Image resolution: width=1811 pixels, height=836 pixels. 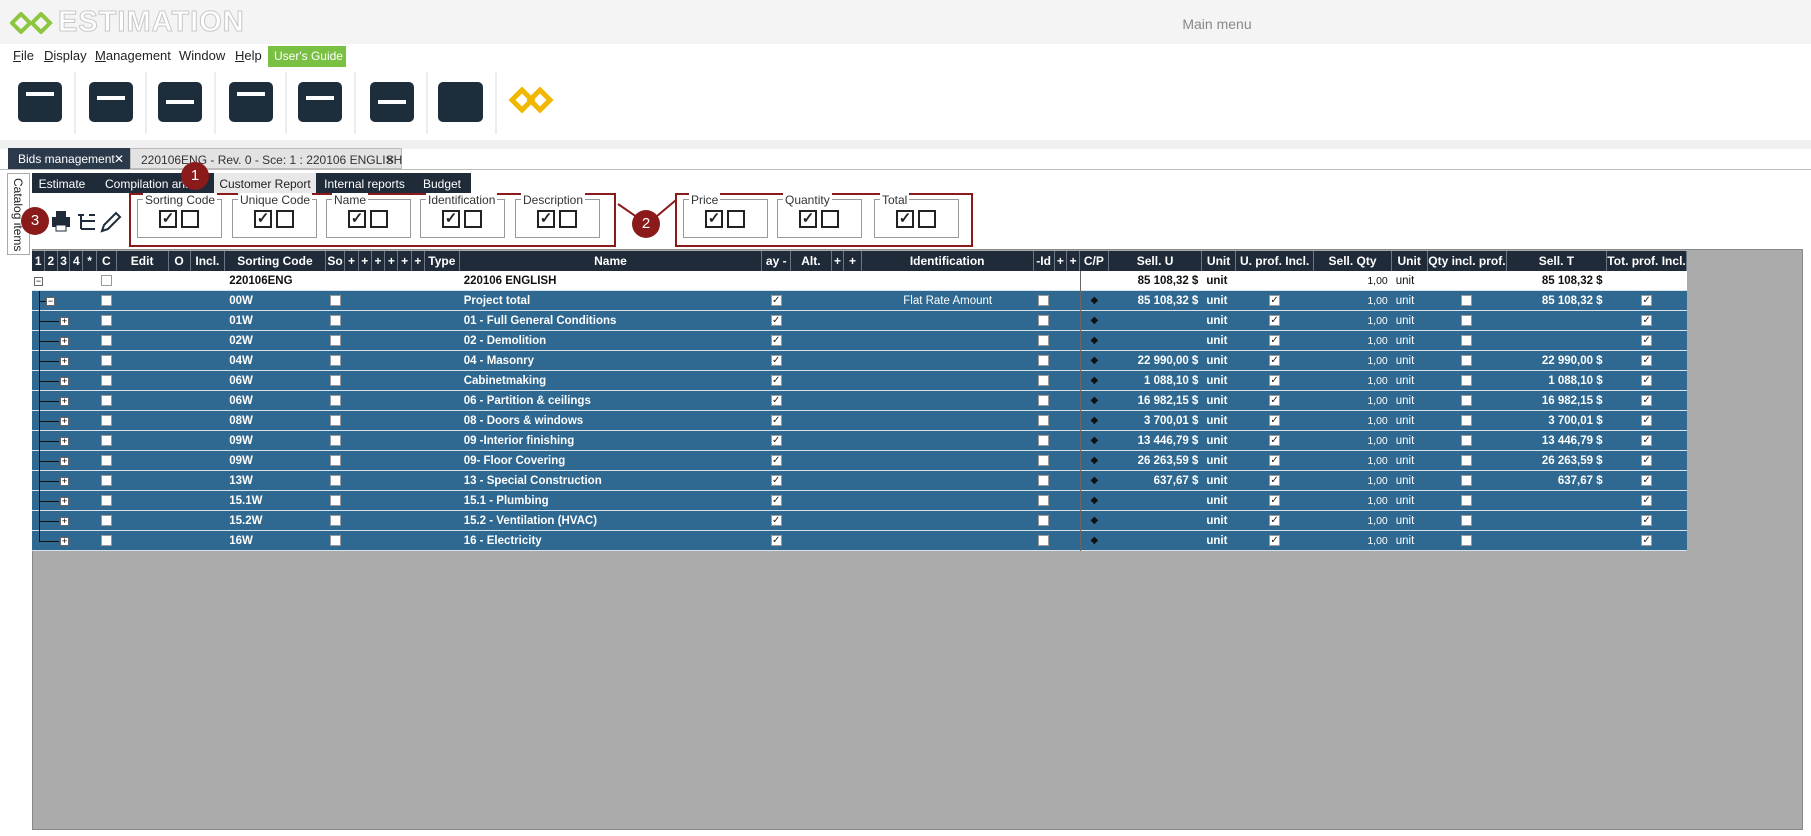 I want to click on menu-item: File, so click(x=23, y=55).